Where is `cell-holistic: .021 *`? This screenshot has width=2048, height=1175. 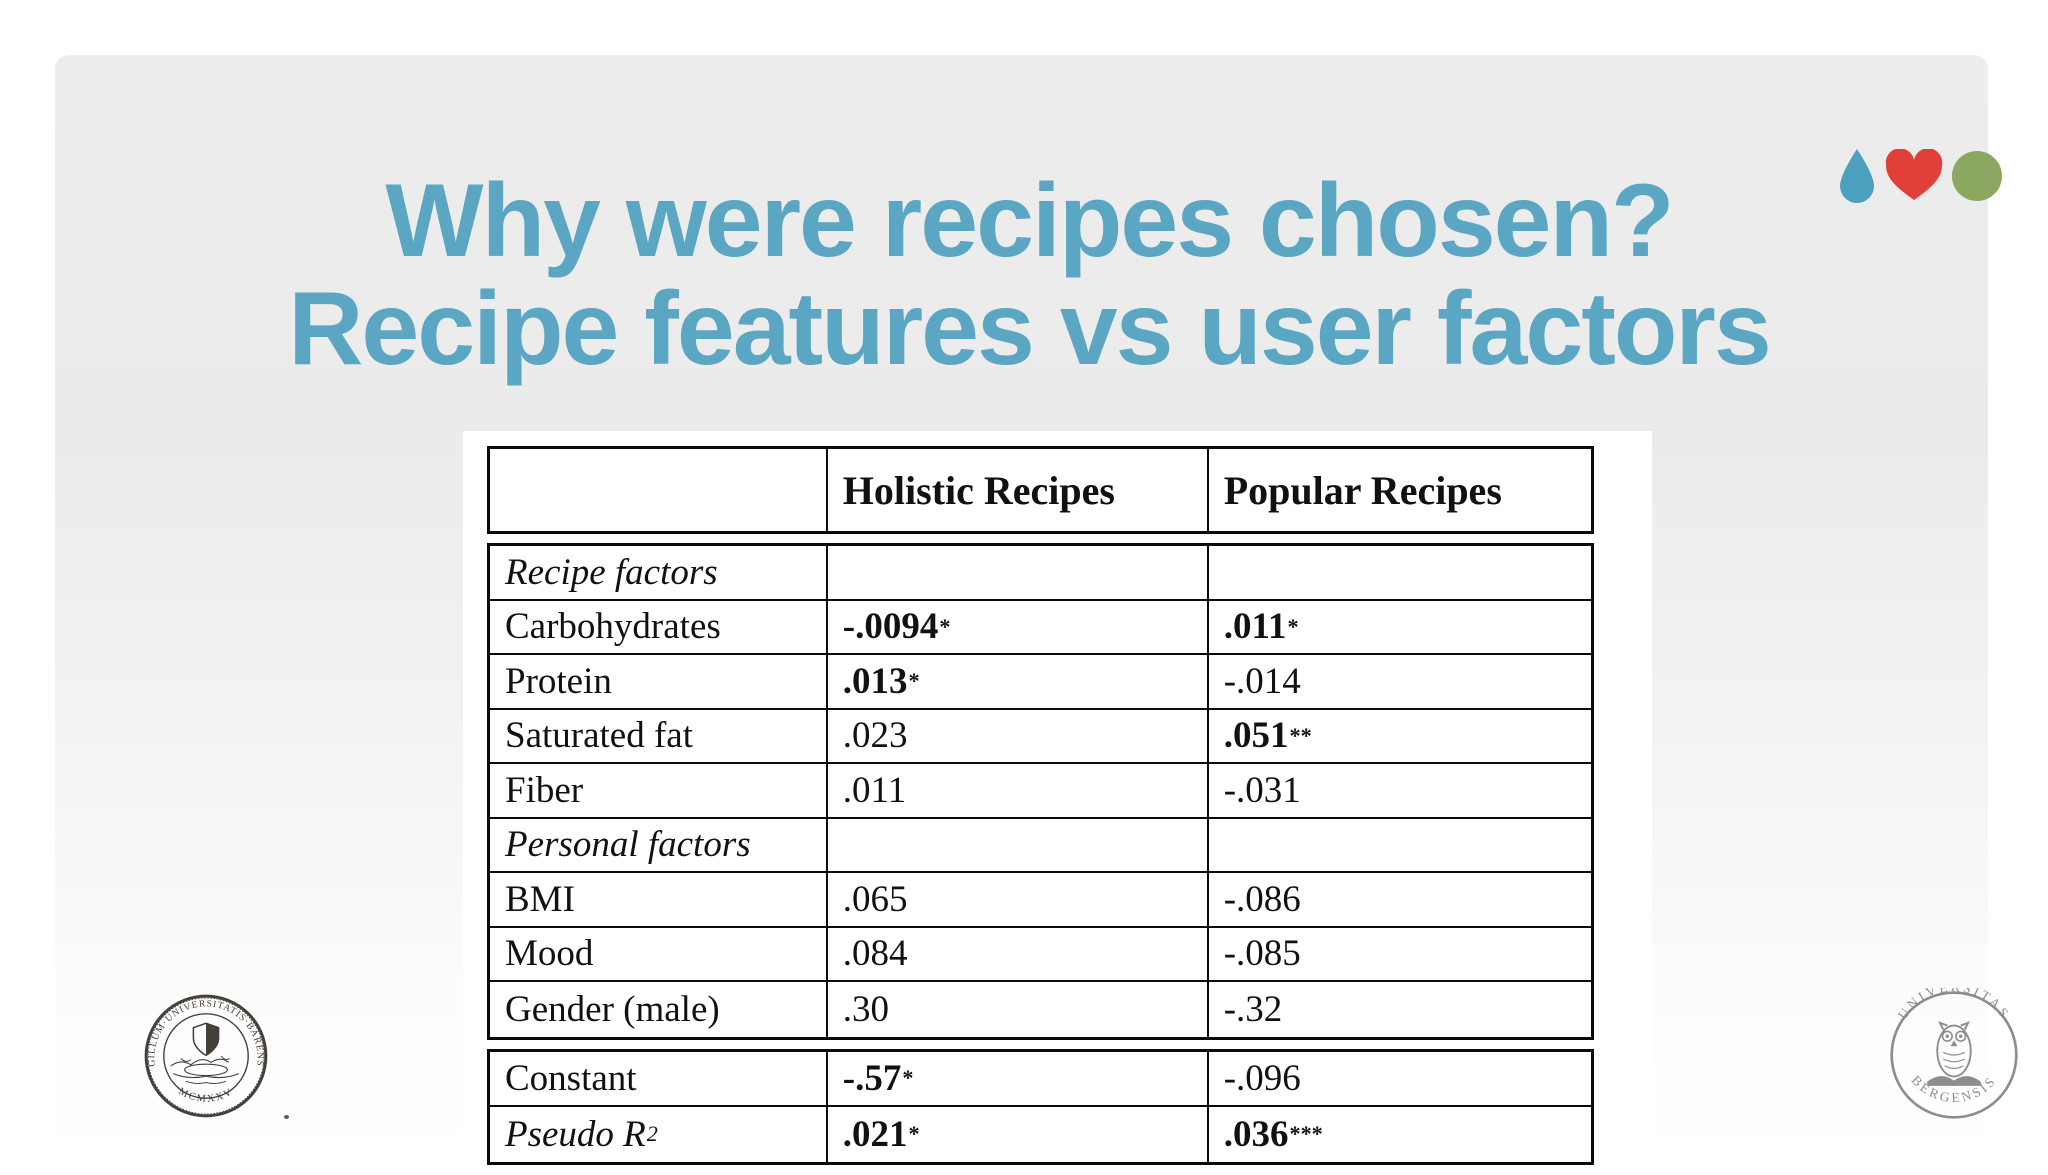 cell-holistic: .021 * is located at coordinates (1016, 1134).